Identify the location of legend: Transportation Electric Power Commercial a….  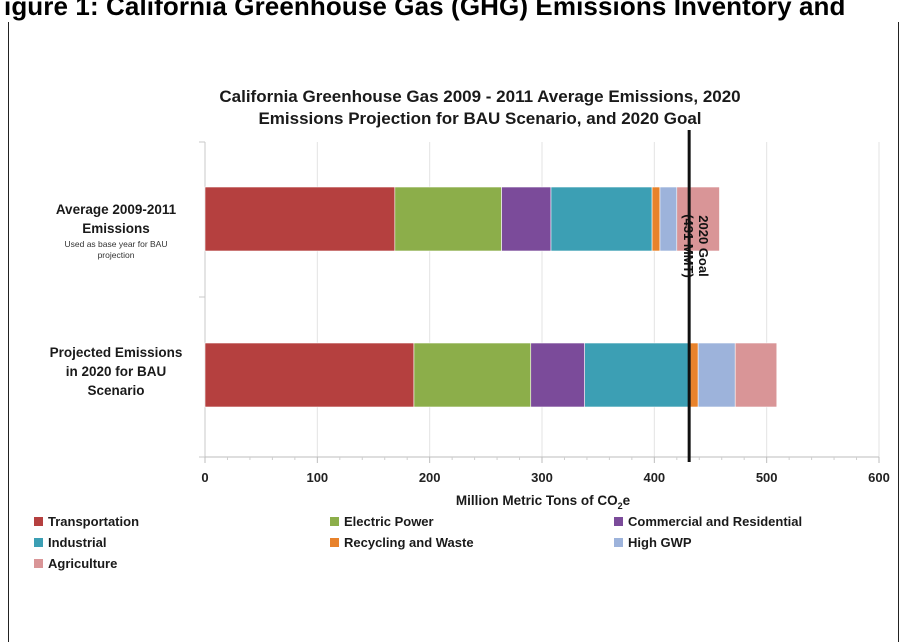
(418, 542).